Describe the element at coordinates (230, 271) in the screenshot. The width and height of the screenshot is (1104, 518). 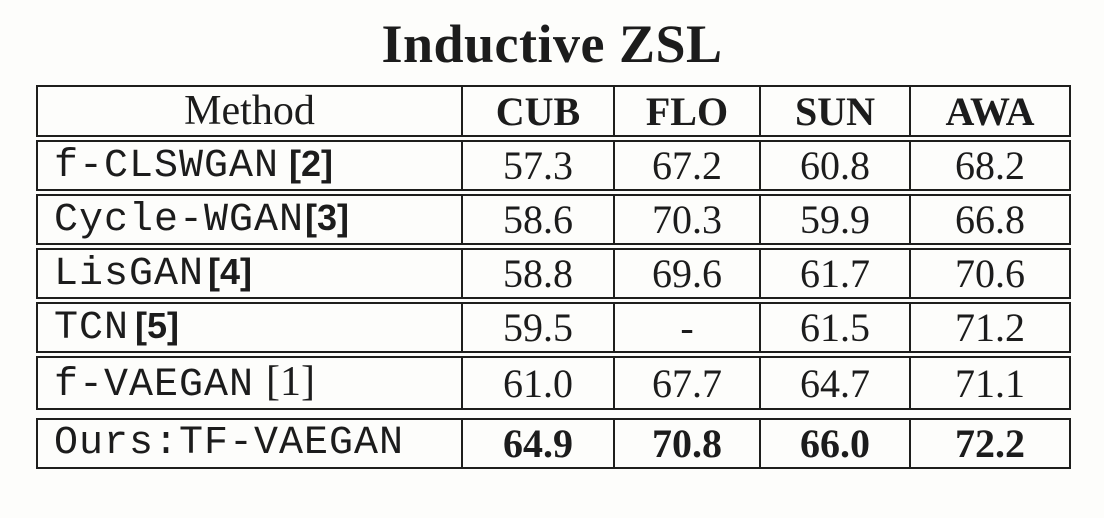
I see `citation-ref: [4]` at that location.